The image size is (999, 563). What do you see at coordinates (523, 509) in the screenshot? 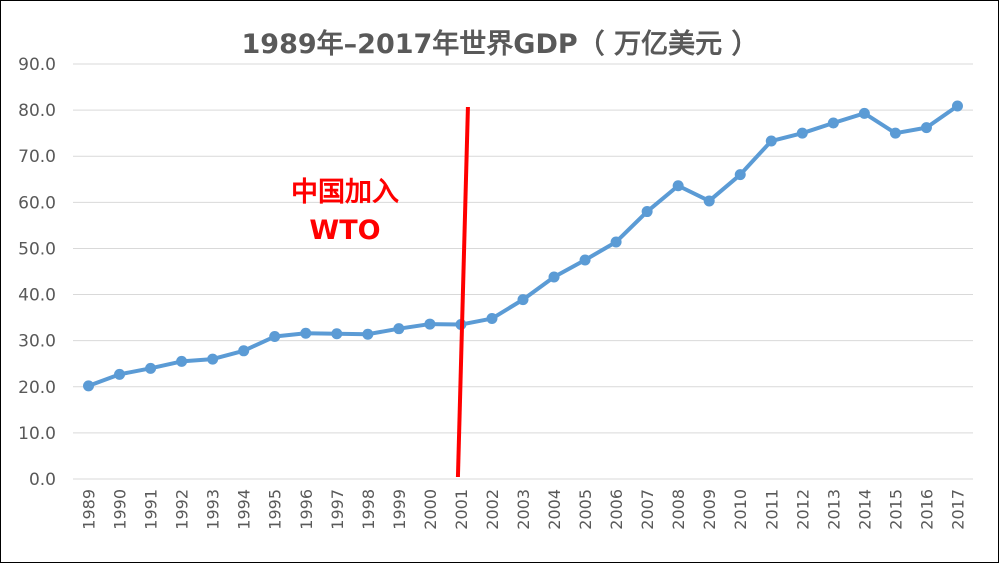
I see `x-tick-label: 2003` at bounding box center [523, 509].